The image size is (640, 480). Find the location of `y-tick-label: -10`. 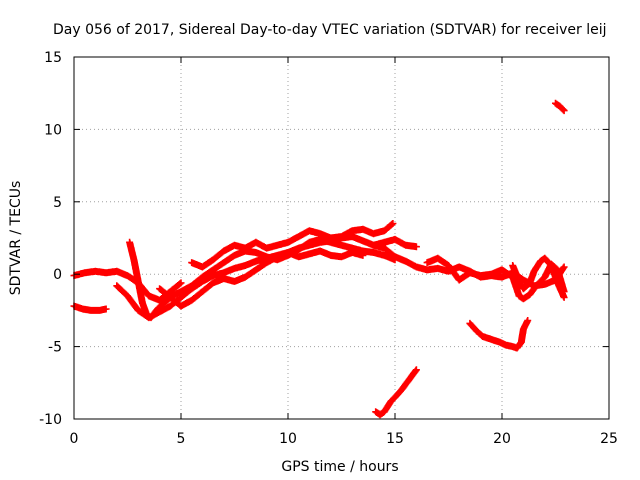

y-tick-label: -10 is located at coordinates (50, 420).